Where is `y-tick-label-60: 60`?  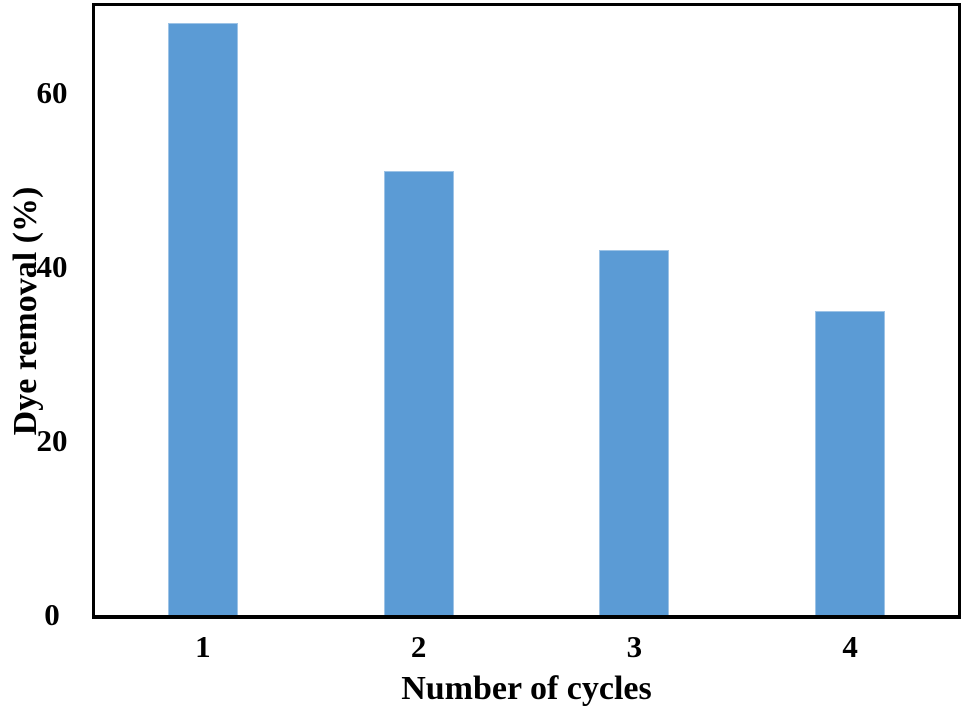 y-tick-label-60: 60 is located at coordinates (52, 92).